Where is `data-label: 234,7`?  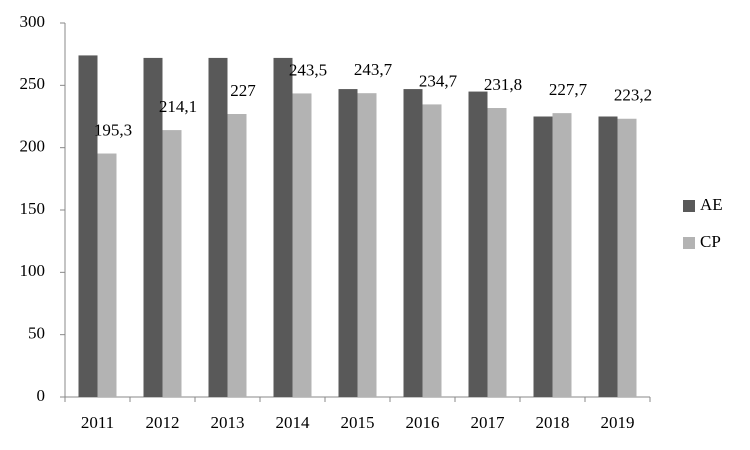
data-label: 234,7 is located at coordinates (438, 80).